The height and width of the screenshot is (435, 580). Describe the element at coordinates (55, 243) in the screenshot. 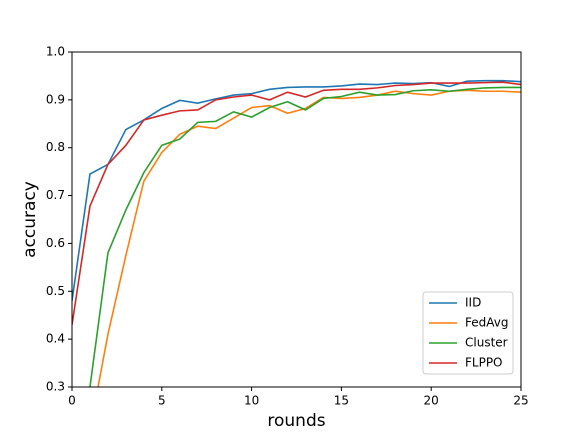

I see `y-tick-label: 0.6` at that location.